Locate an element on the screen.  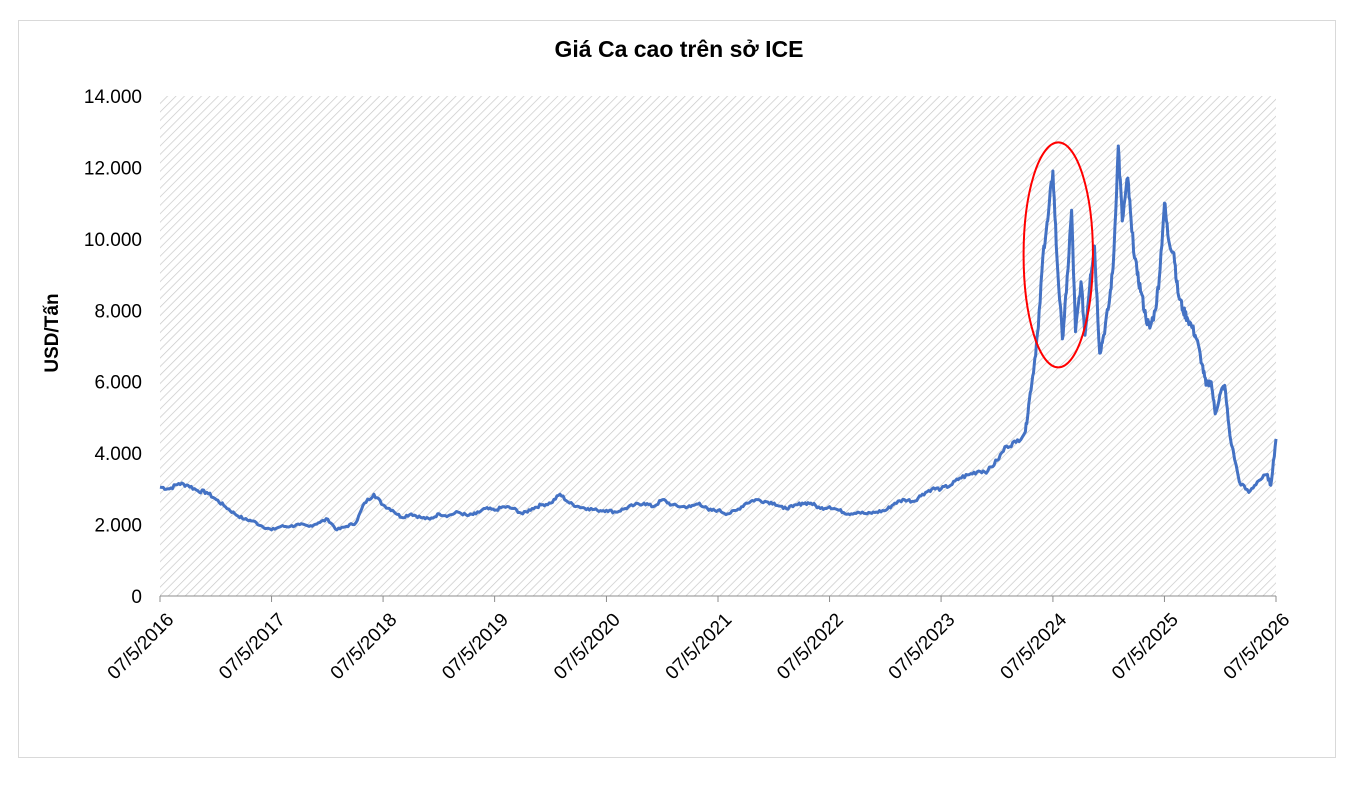
y-tick-label: 10.000 is located at coordinates (113, 240).